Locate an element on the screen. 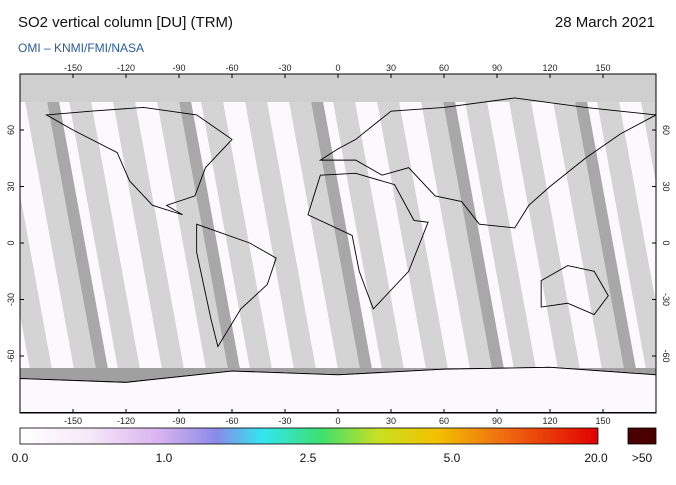 This screenshot has height=485, width=676. polar-north is located at coordinates (338, 88).